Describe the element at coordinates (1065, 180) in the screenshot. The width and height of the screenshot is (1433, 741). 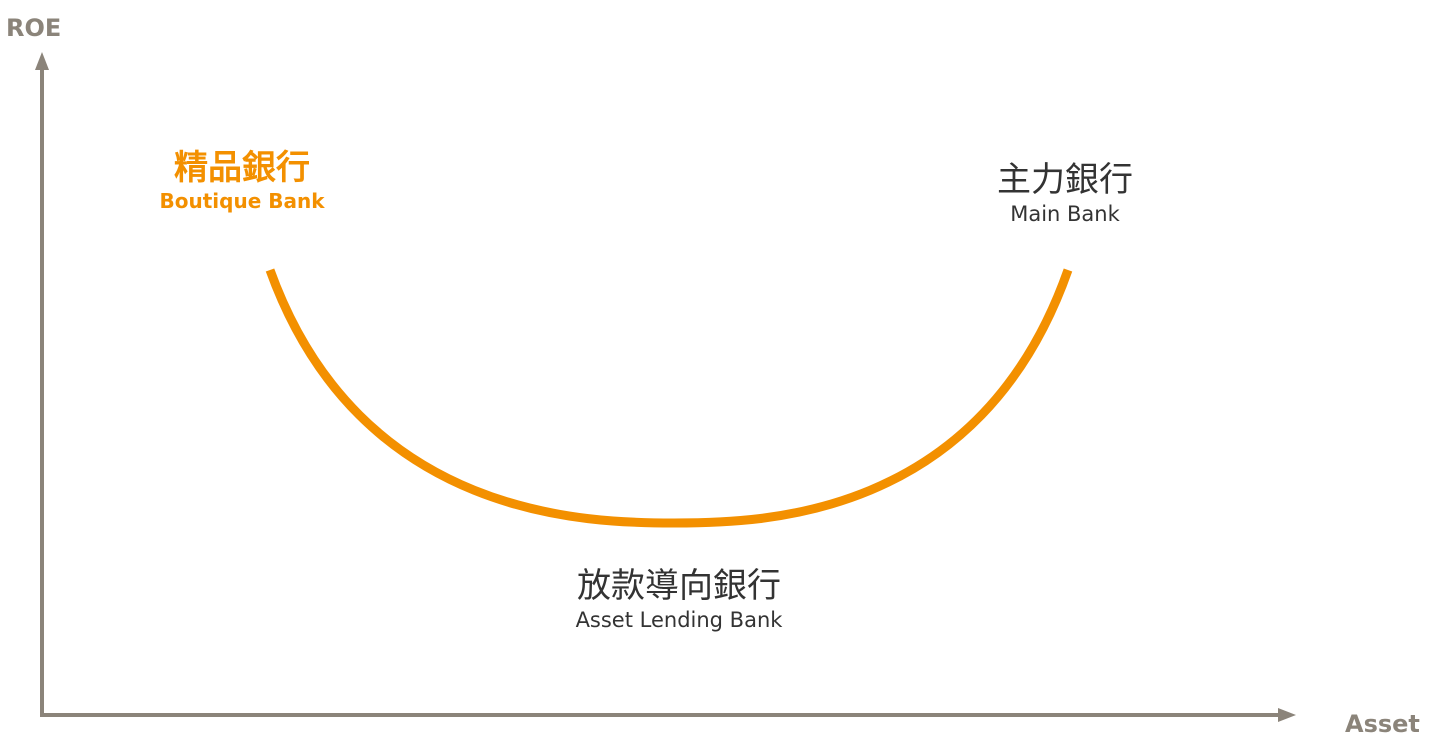
I see `main-bank-zh: 主力銀行` at that location.